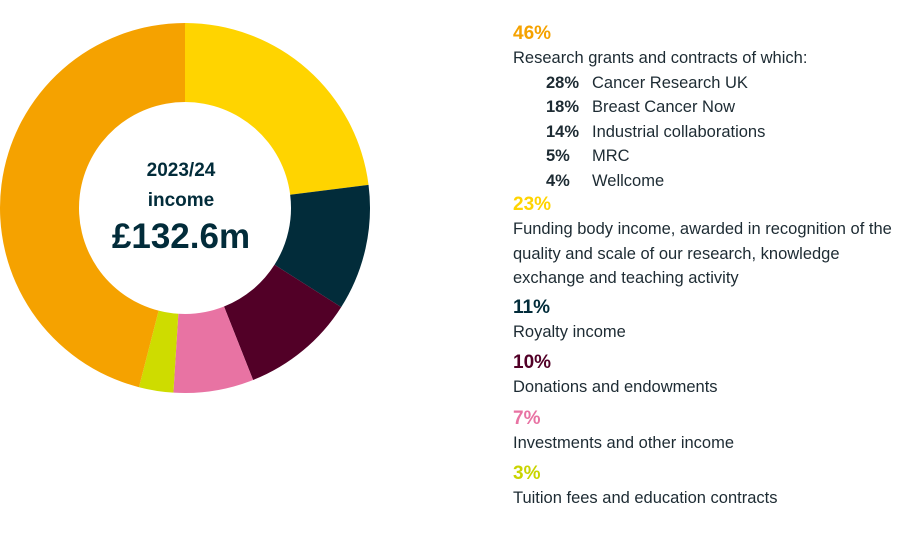 The width and height of the screenshot is (905, 541). What do you see at coordinates (563, 131) in the screenshot?
I see `legend-subitem-pct: 14%` at bounding box center [563, 131].